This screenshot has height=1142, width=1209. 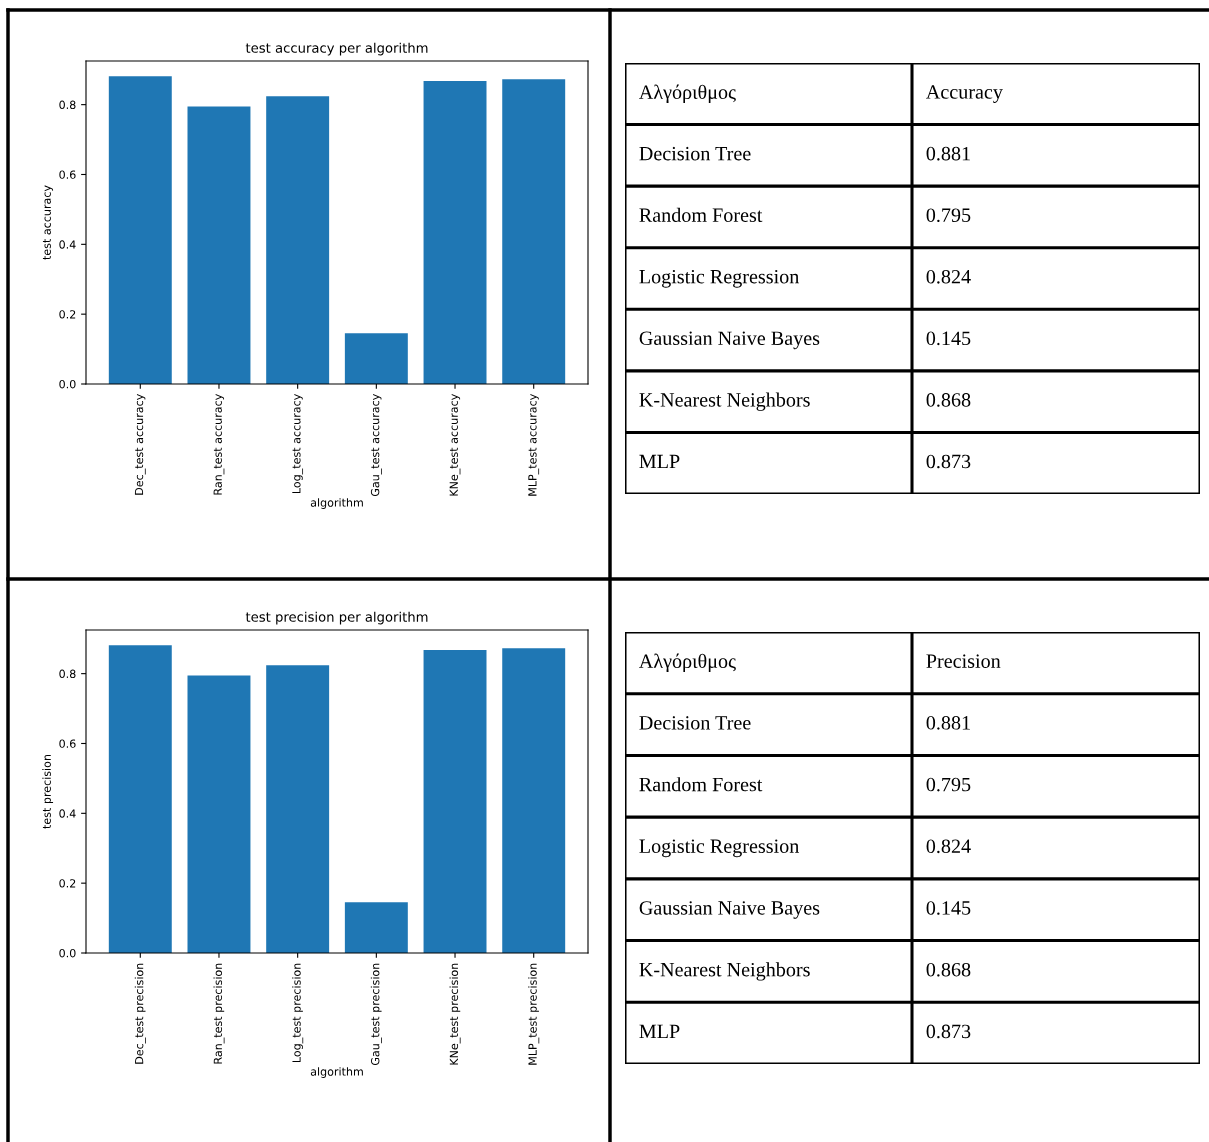 I want to click on x-tick-label: Log_test accuracy, so click(x=298, y=444).